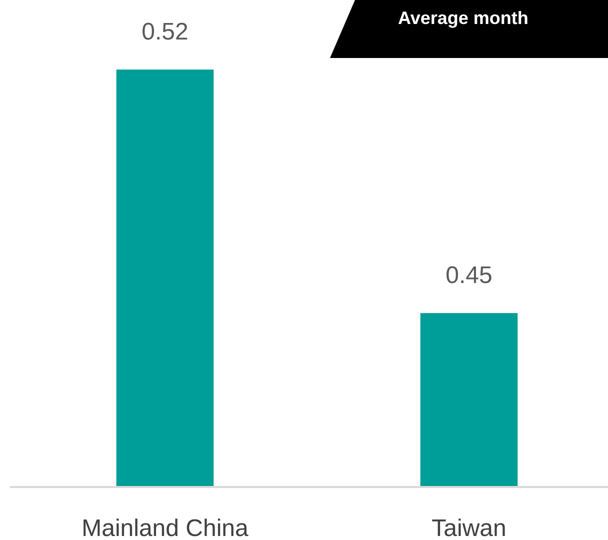  What do you see at coordinates (165, 32) in the screenshot?
I see `data-label: 0.52` at bounding box center [165, 32].